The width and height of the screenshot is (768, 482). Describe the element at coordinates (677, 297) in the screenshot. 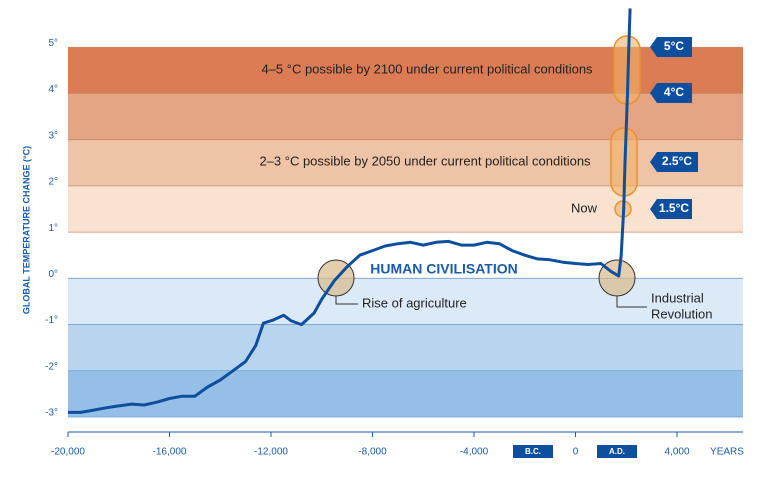

I see `annotation: Industrial` at that location.